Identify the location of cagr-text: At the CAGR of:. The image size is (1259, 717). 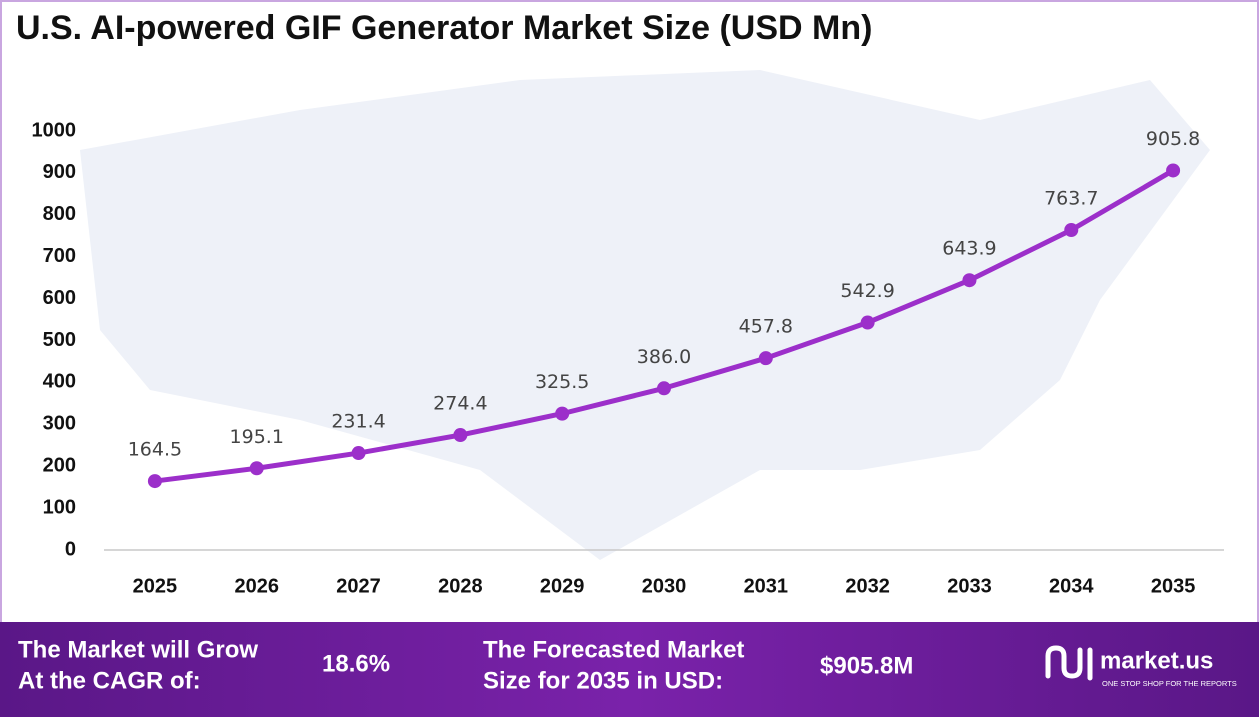
(109, 680).